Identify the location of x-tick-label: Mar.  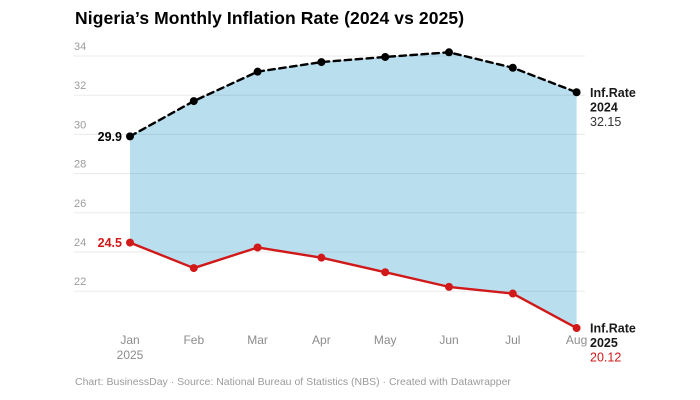
(257, 340).